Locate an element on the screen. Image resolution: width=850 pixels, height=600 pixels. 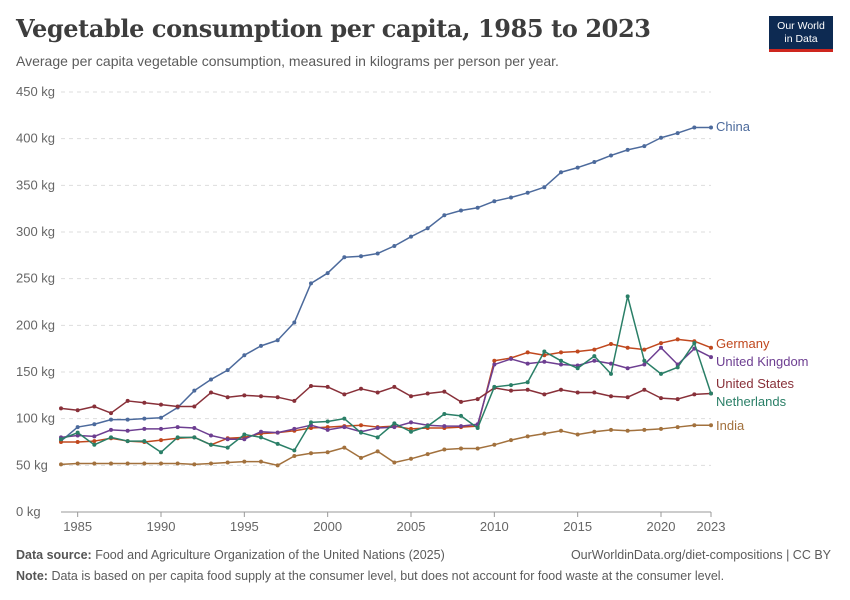
x-tick-label: 2010 is located at coordinates (494, 526).